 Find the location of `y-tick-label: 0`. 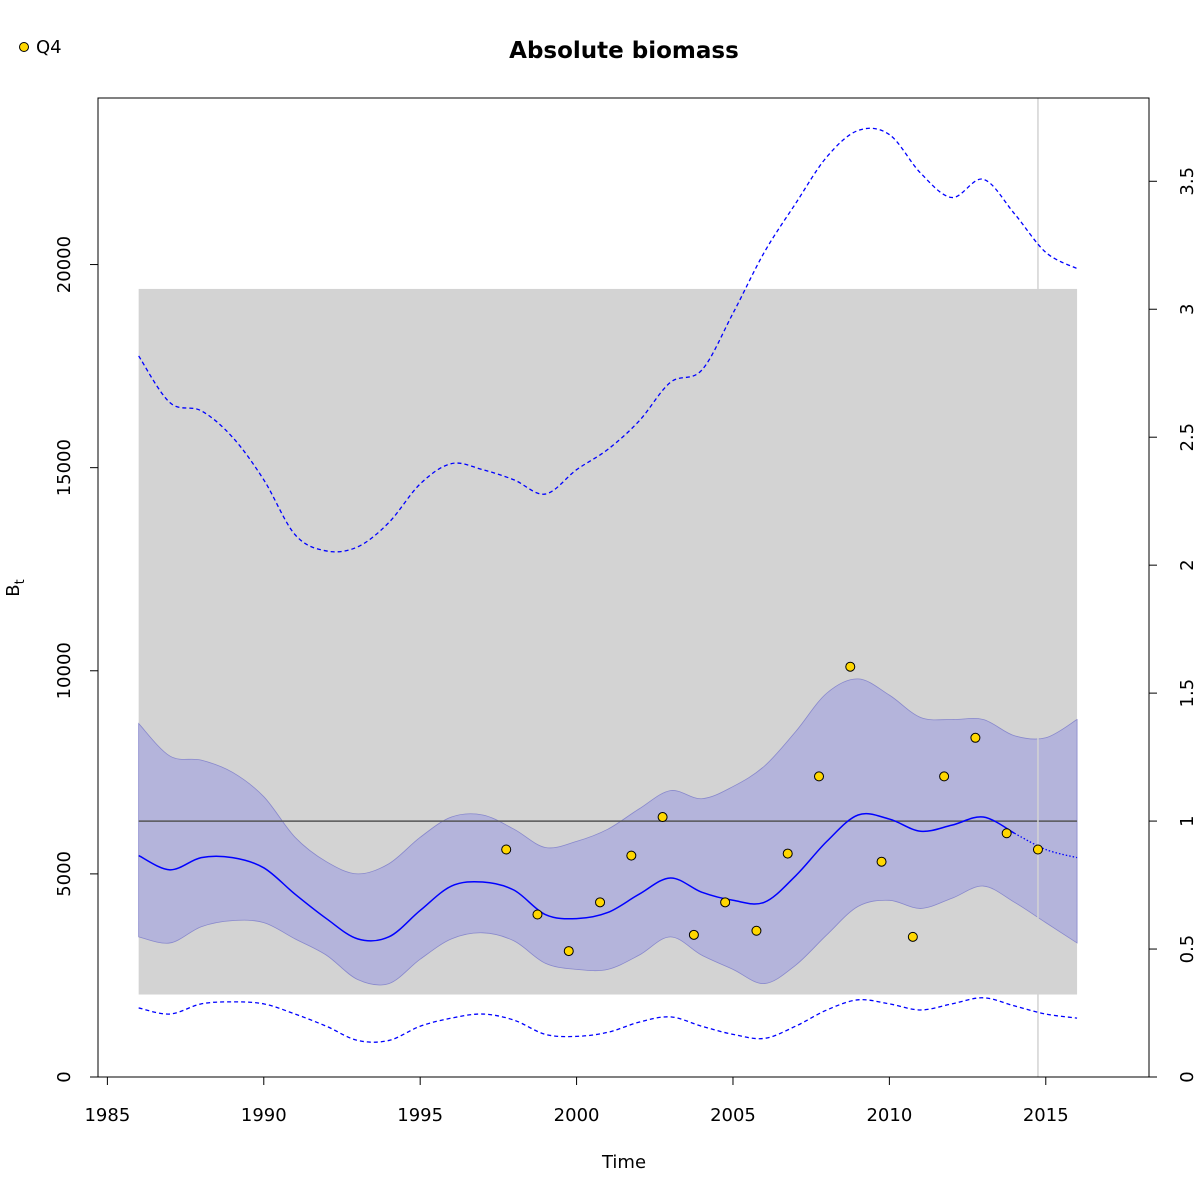

y-tick-label: 0 is located at coordinates (64, 1076).